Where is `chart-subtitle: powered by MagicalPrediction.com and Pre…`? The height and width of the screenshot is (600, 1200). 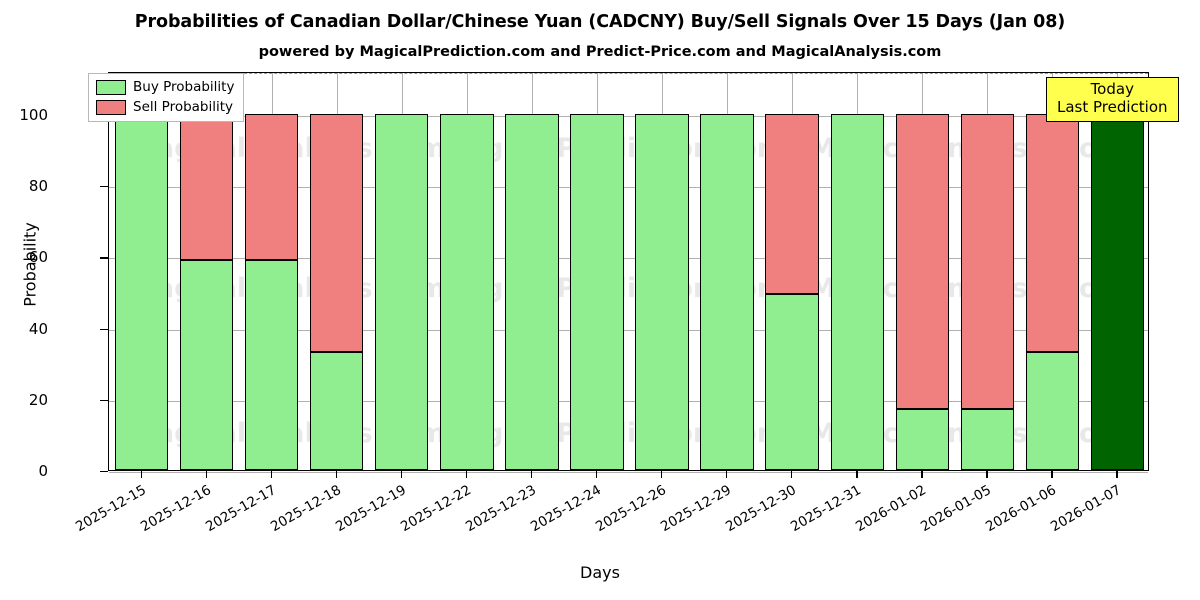
chart-subtitle: powered by MagicalPrediction.com and Pre… is located at coordinates (600, 52).